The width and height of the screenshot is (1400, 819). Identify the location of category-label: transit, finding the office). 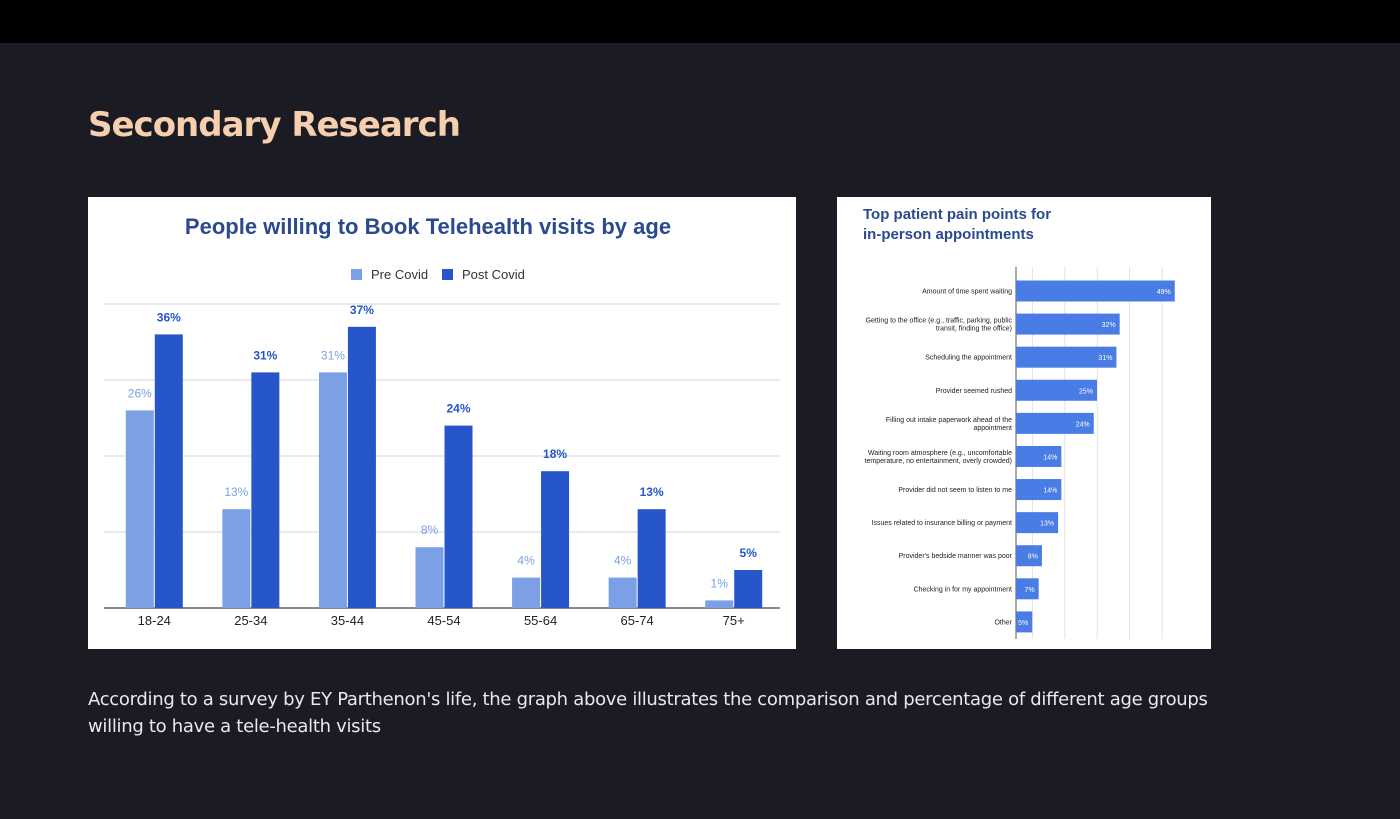
(974, 329).